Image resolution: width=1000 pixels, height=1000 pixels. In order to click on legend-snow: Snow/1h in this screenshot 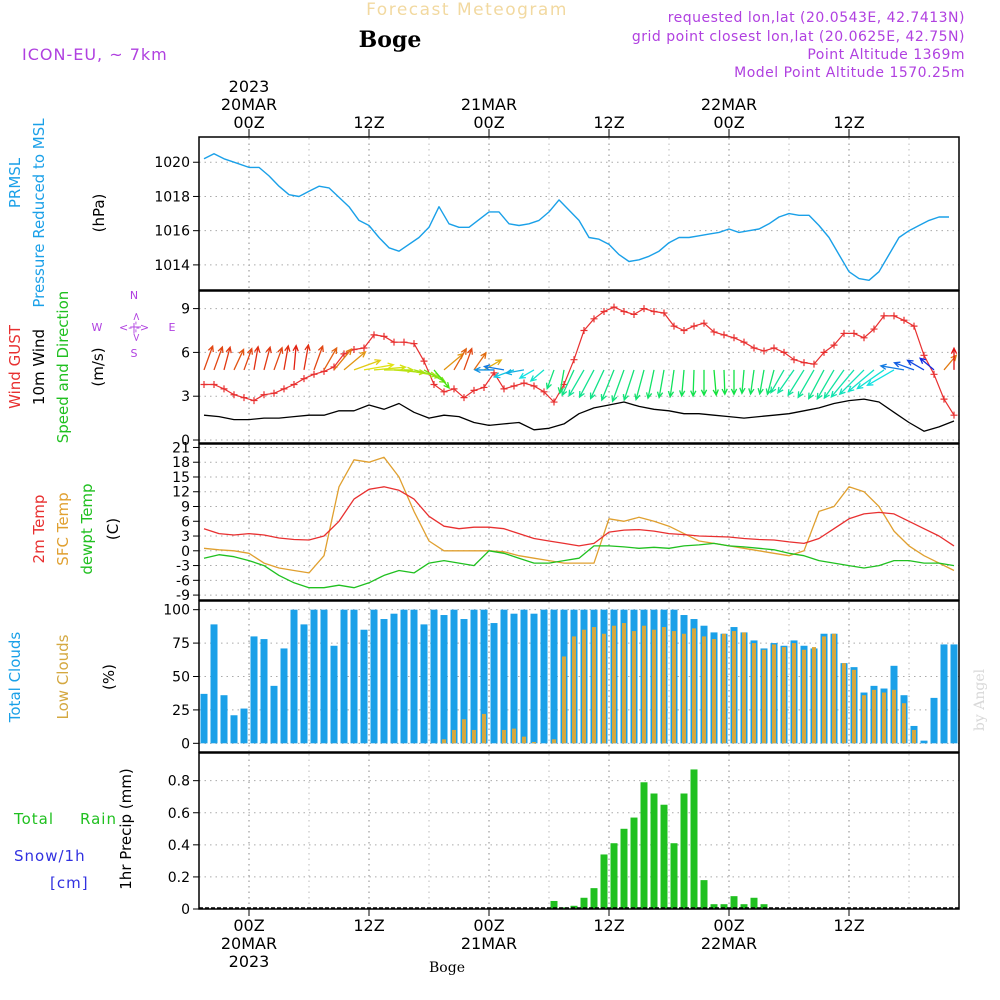, I will do `click(50, 856)`.